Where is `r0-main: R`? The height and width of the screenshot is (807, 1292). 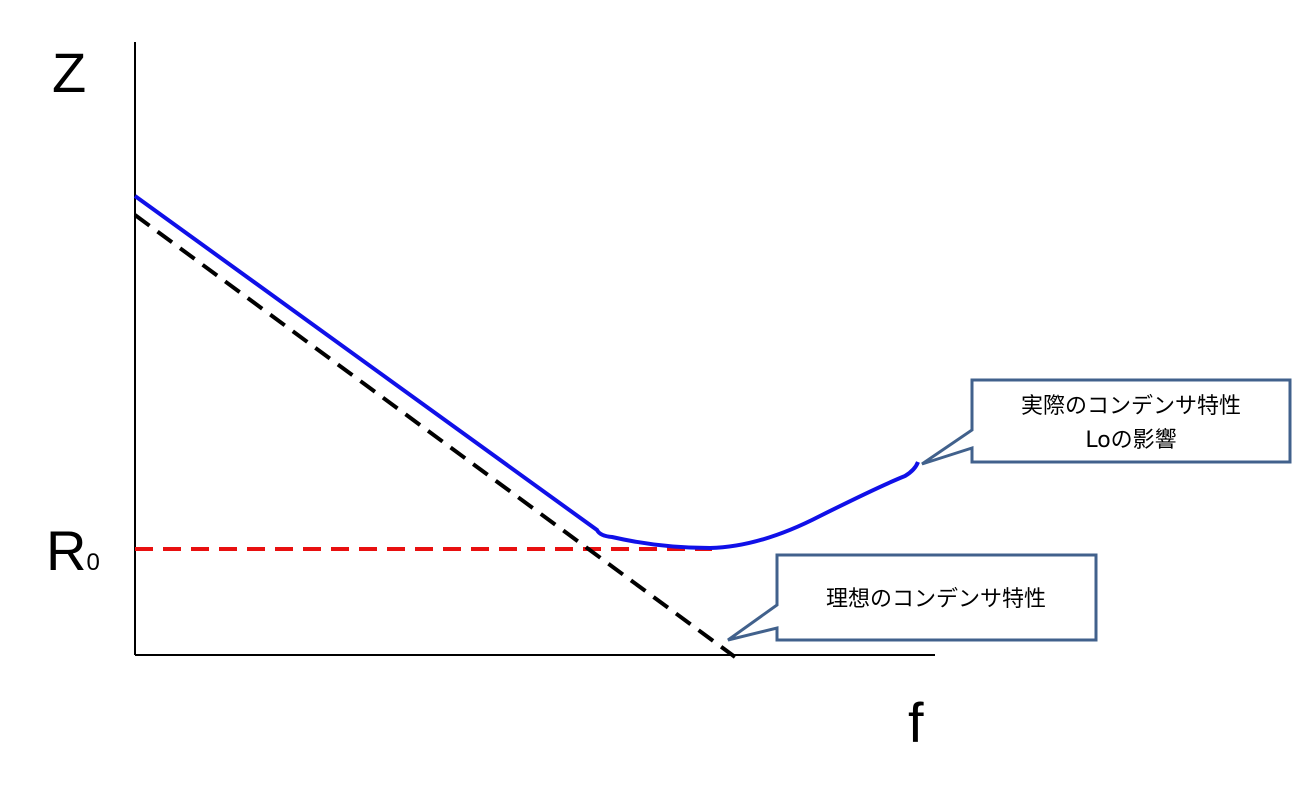 r0-main: R is located at coordinates (66, 550).